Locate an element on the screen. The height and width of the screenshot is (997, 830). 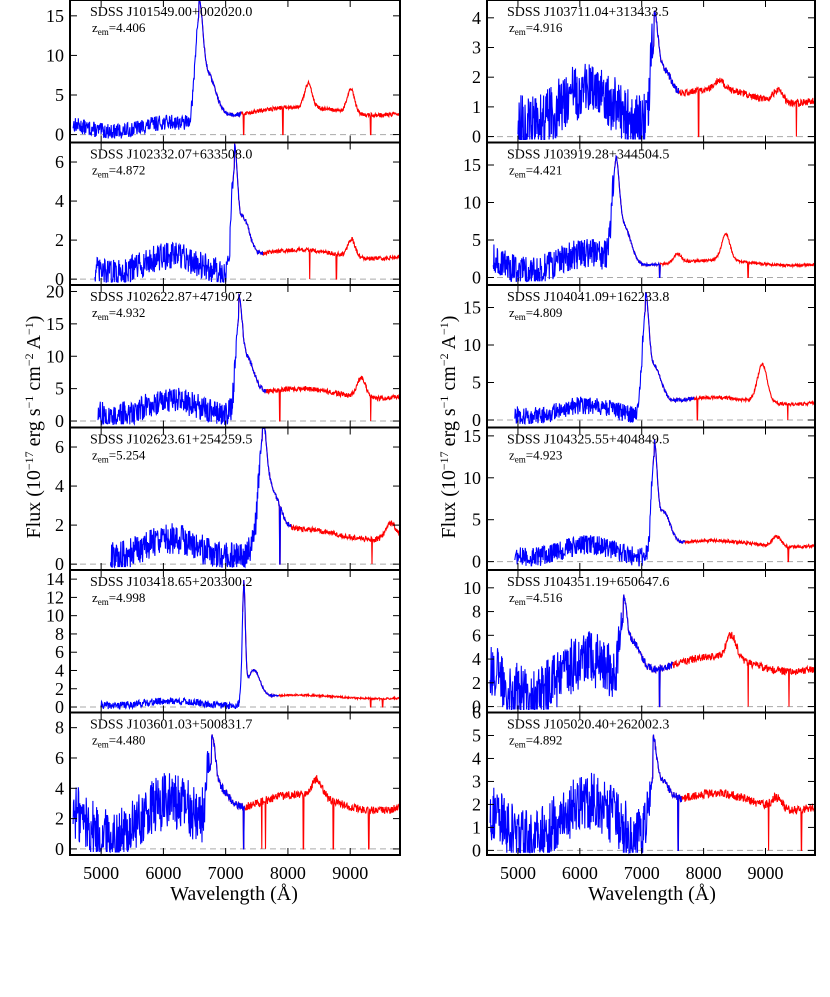
object-name: SDSS J102332.07+633508.0 is located at coordinates (171, 155).